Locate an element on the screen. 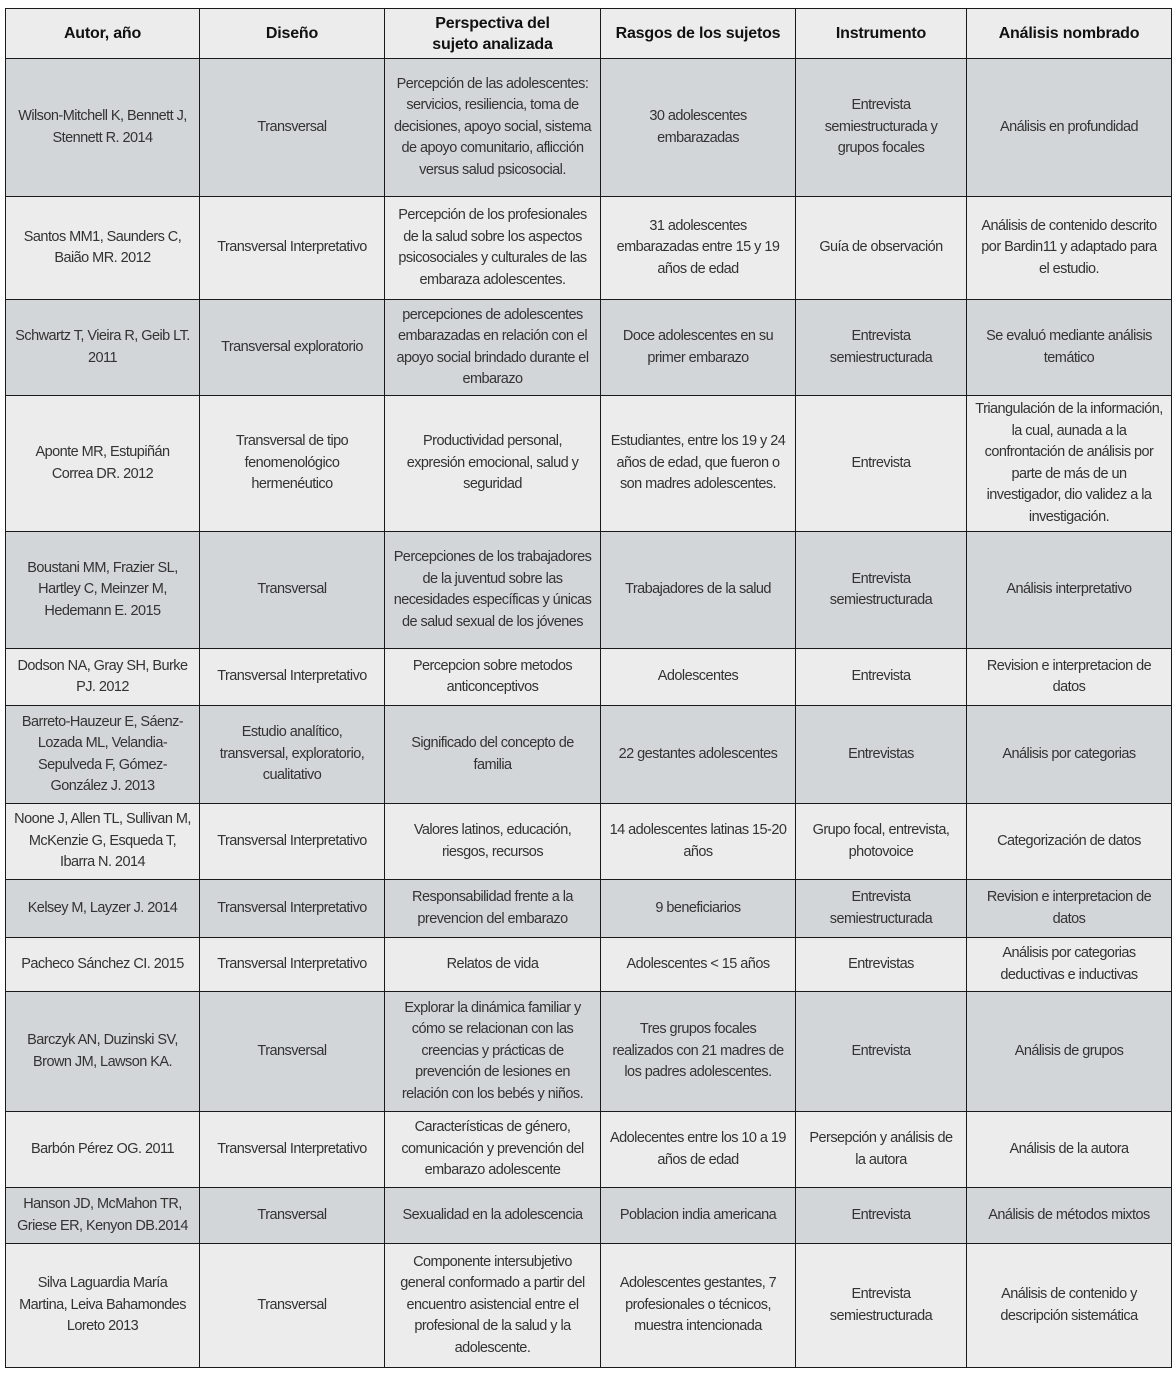  header-subject-traits: Rasgos de los sujetos is located at coordinates (698, 33).